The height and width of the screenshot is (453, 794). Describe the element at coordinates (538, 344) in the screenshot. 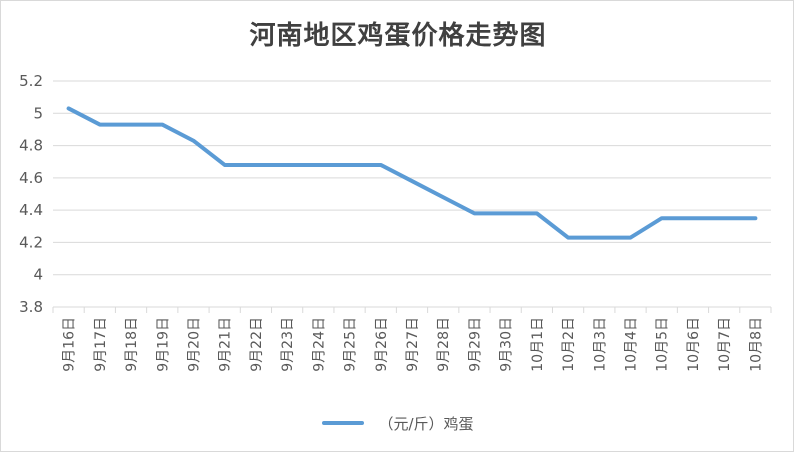

I see `x-tick-label: 10月1日` at that location.